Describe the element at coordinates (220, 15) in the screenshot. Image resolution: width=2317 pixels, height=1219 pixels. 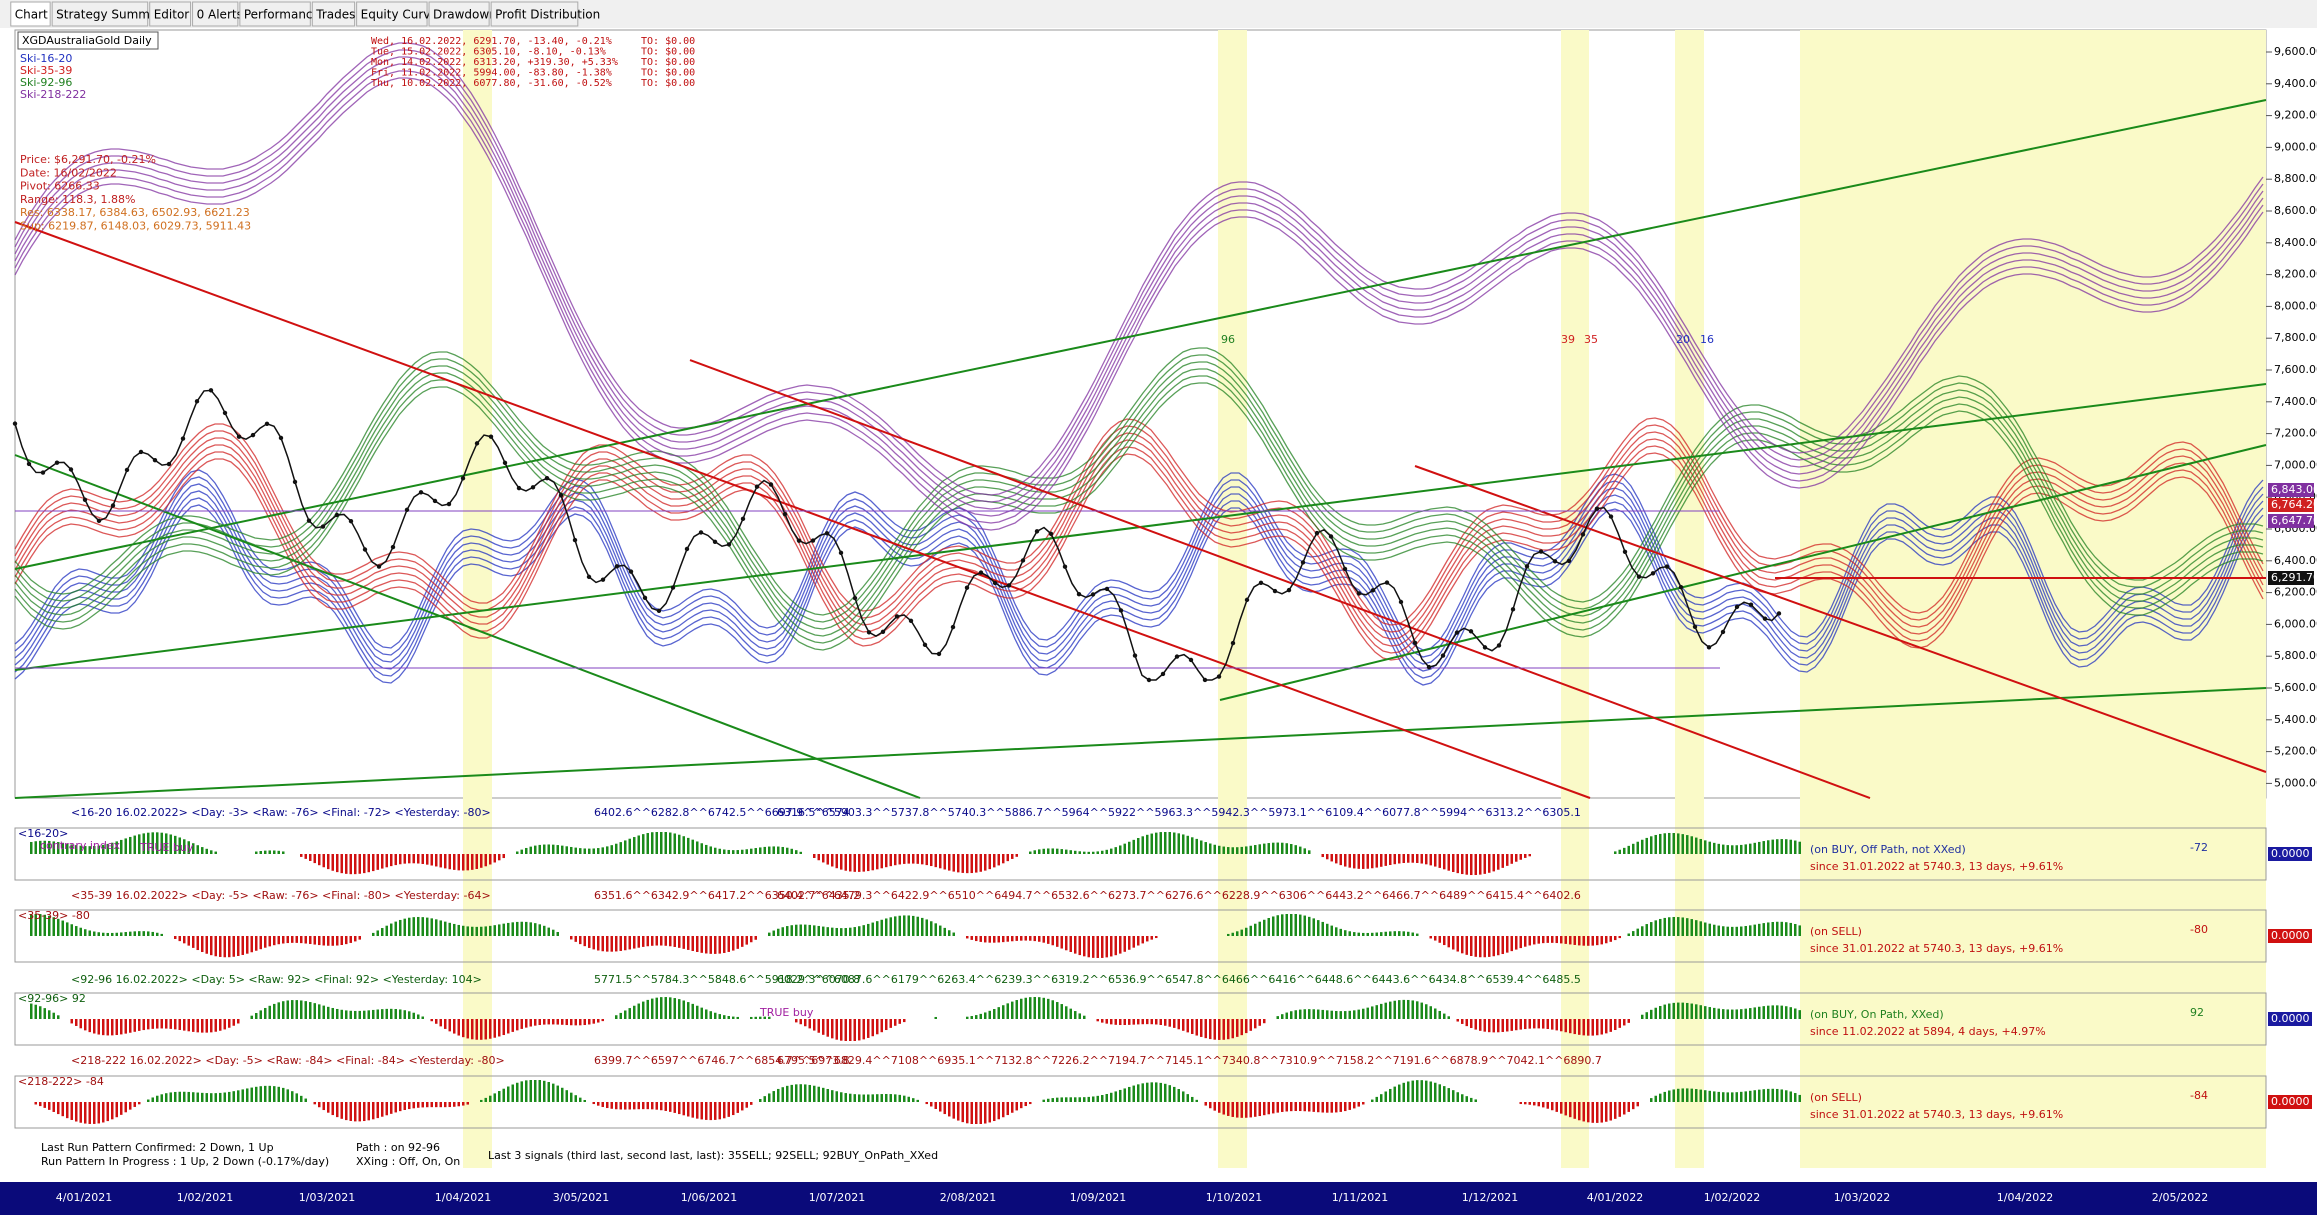
I see `tab-label: 0 Alerts` at that location.